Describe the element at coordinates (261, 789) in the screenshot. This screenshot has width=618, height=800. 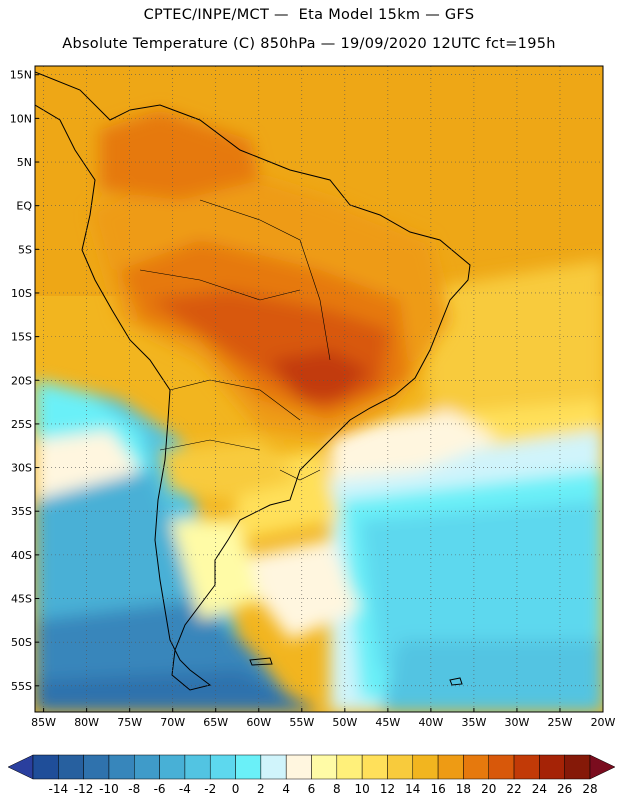
I see `colorbar-label: 2` at that location.